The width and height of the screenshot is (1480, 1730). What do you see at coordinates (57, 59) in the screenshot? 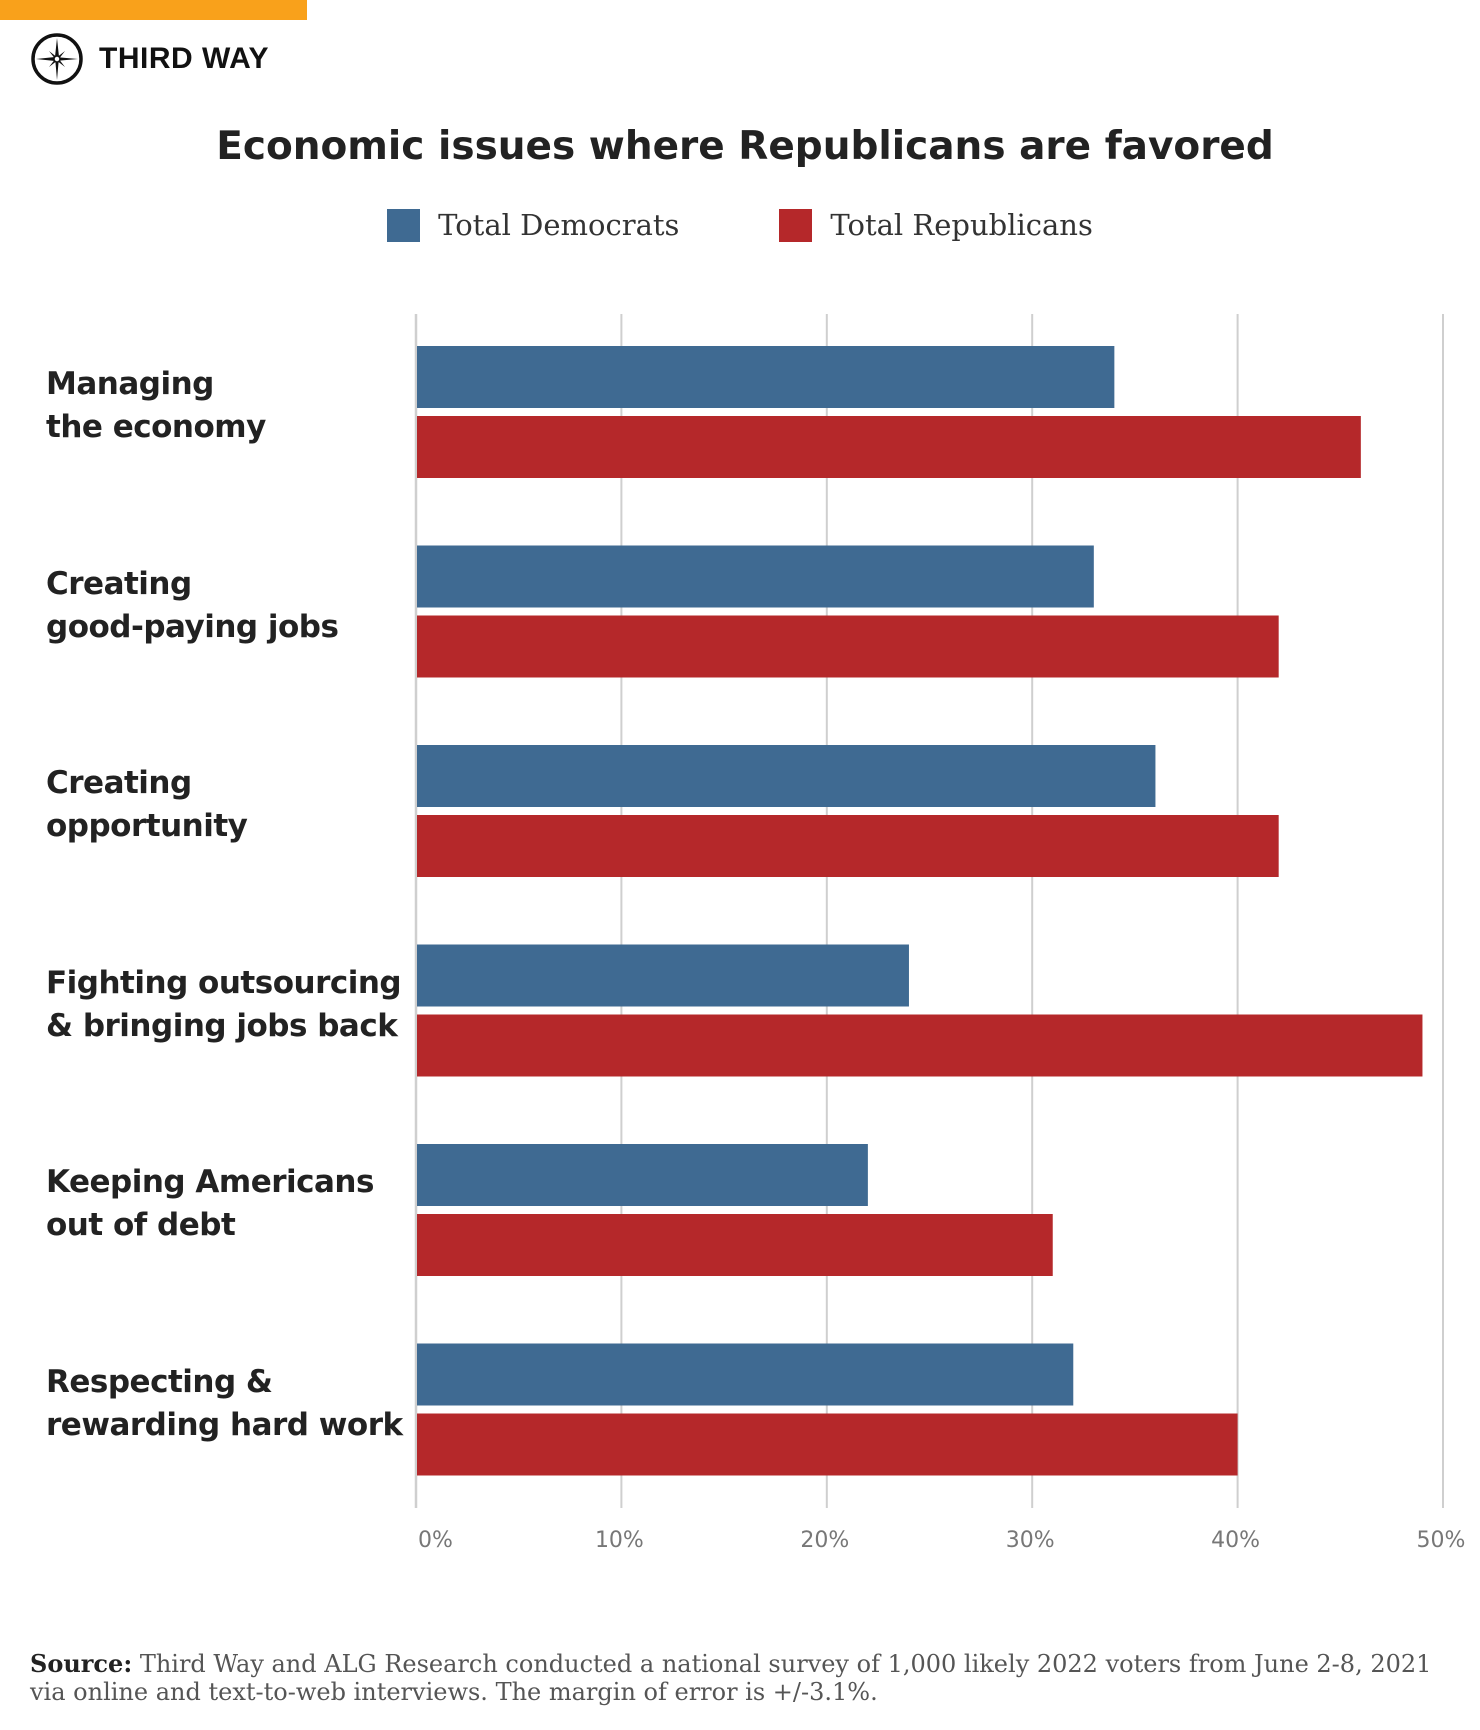
I see `compass-icon` at bounding box center [57, 59].